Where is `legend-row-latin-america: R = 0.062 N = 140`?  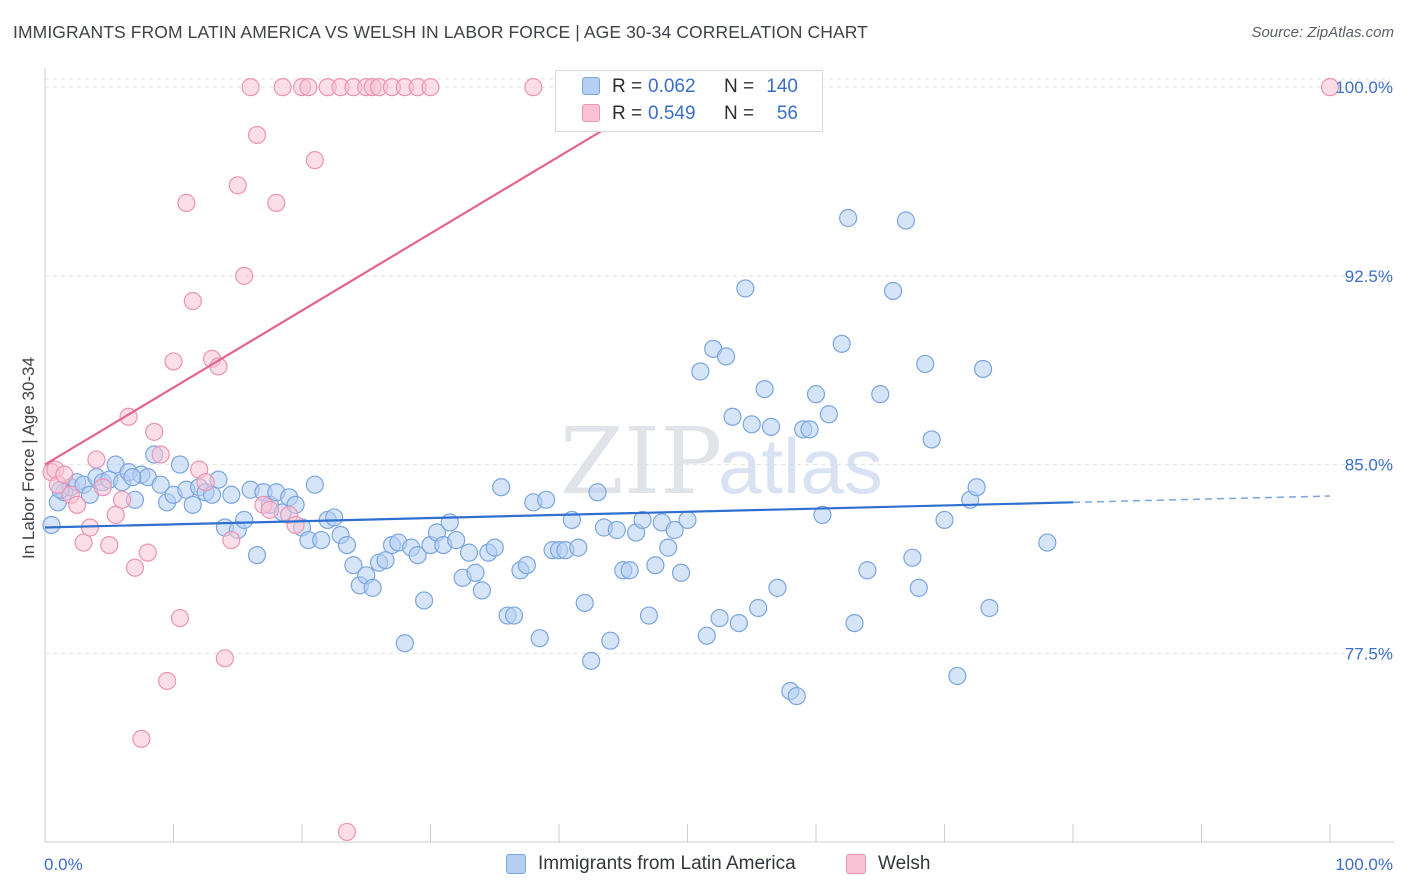 legend-row-latin-america: R = 0.062 N = 140 is located at coordinates (689, 87).